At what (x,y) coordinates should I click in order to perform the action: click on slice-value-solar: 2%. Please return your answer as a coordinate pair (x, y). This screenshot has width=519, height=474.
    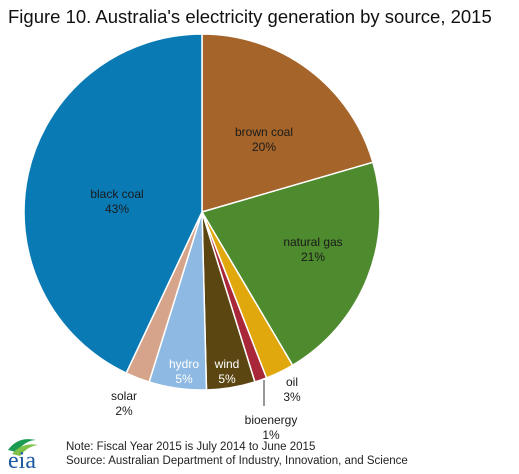
    Looking at the image, I should click on (124, 411).